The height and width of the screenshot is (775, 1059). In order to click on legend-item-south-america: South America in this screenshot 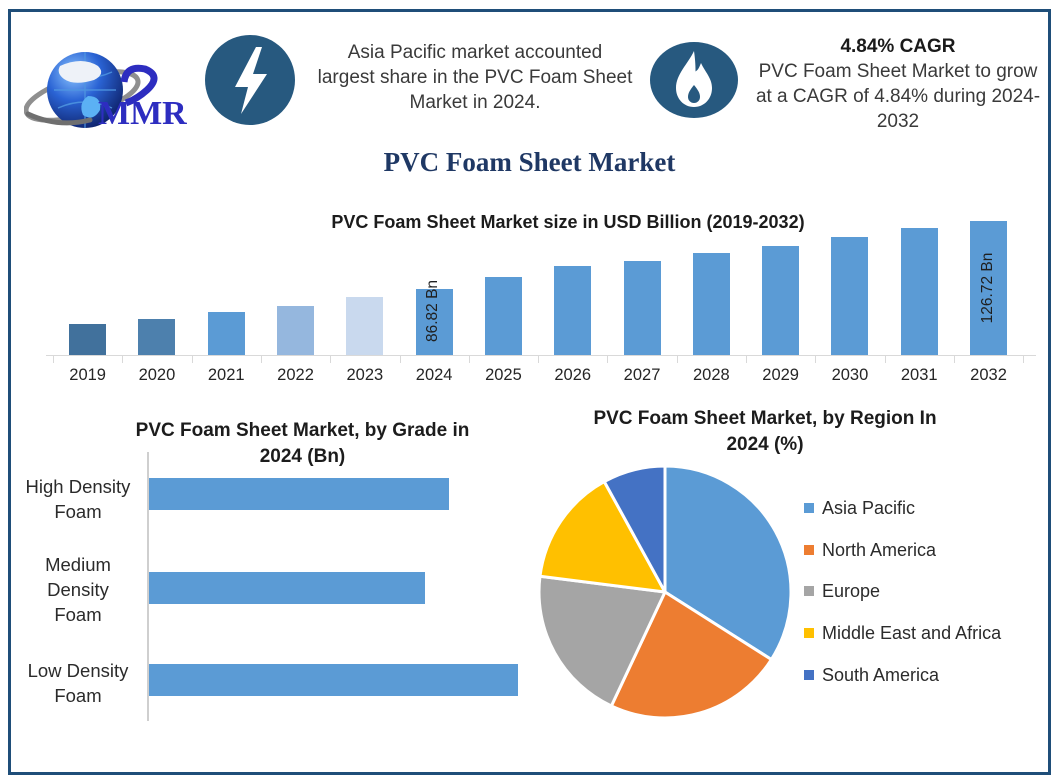, I will do `click(871, 675)`.